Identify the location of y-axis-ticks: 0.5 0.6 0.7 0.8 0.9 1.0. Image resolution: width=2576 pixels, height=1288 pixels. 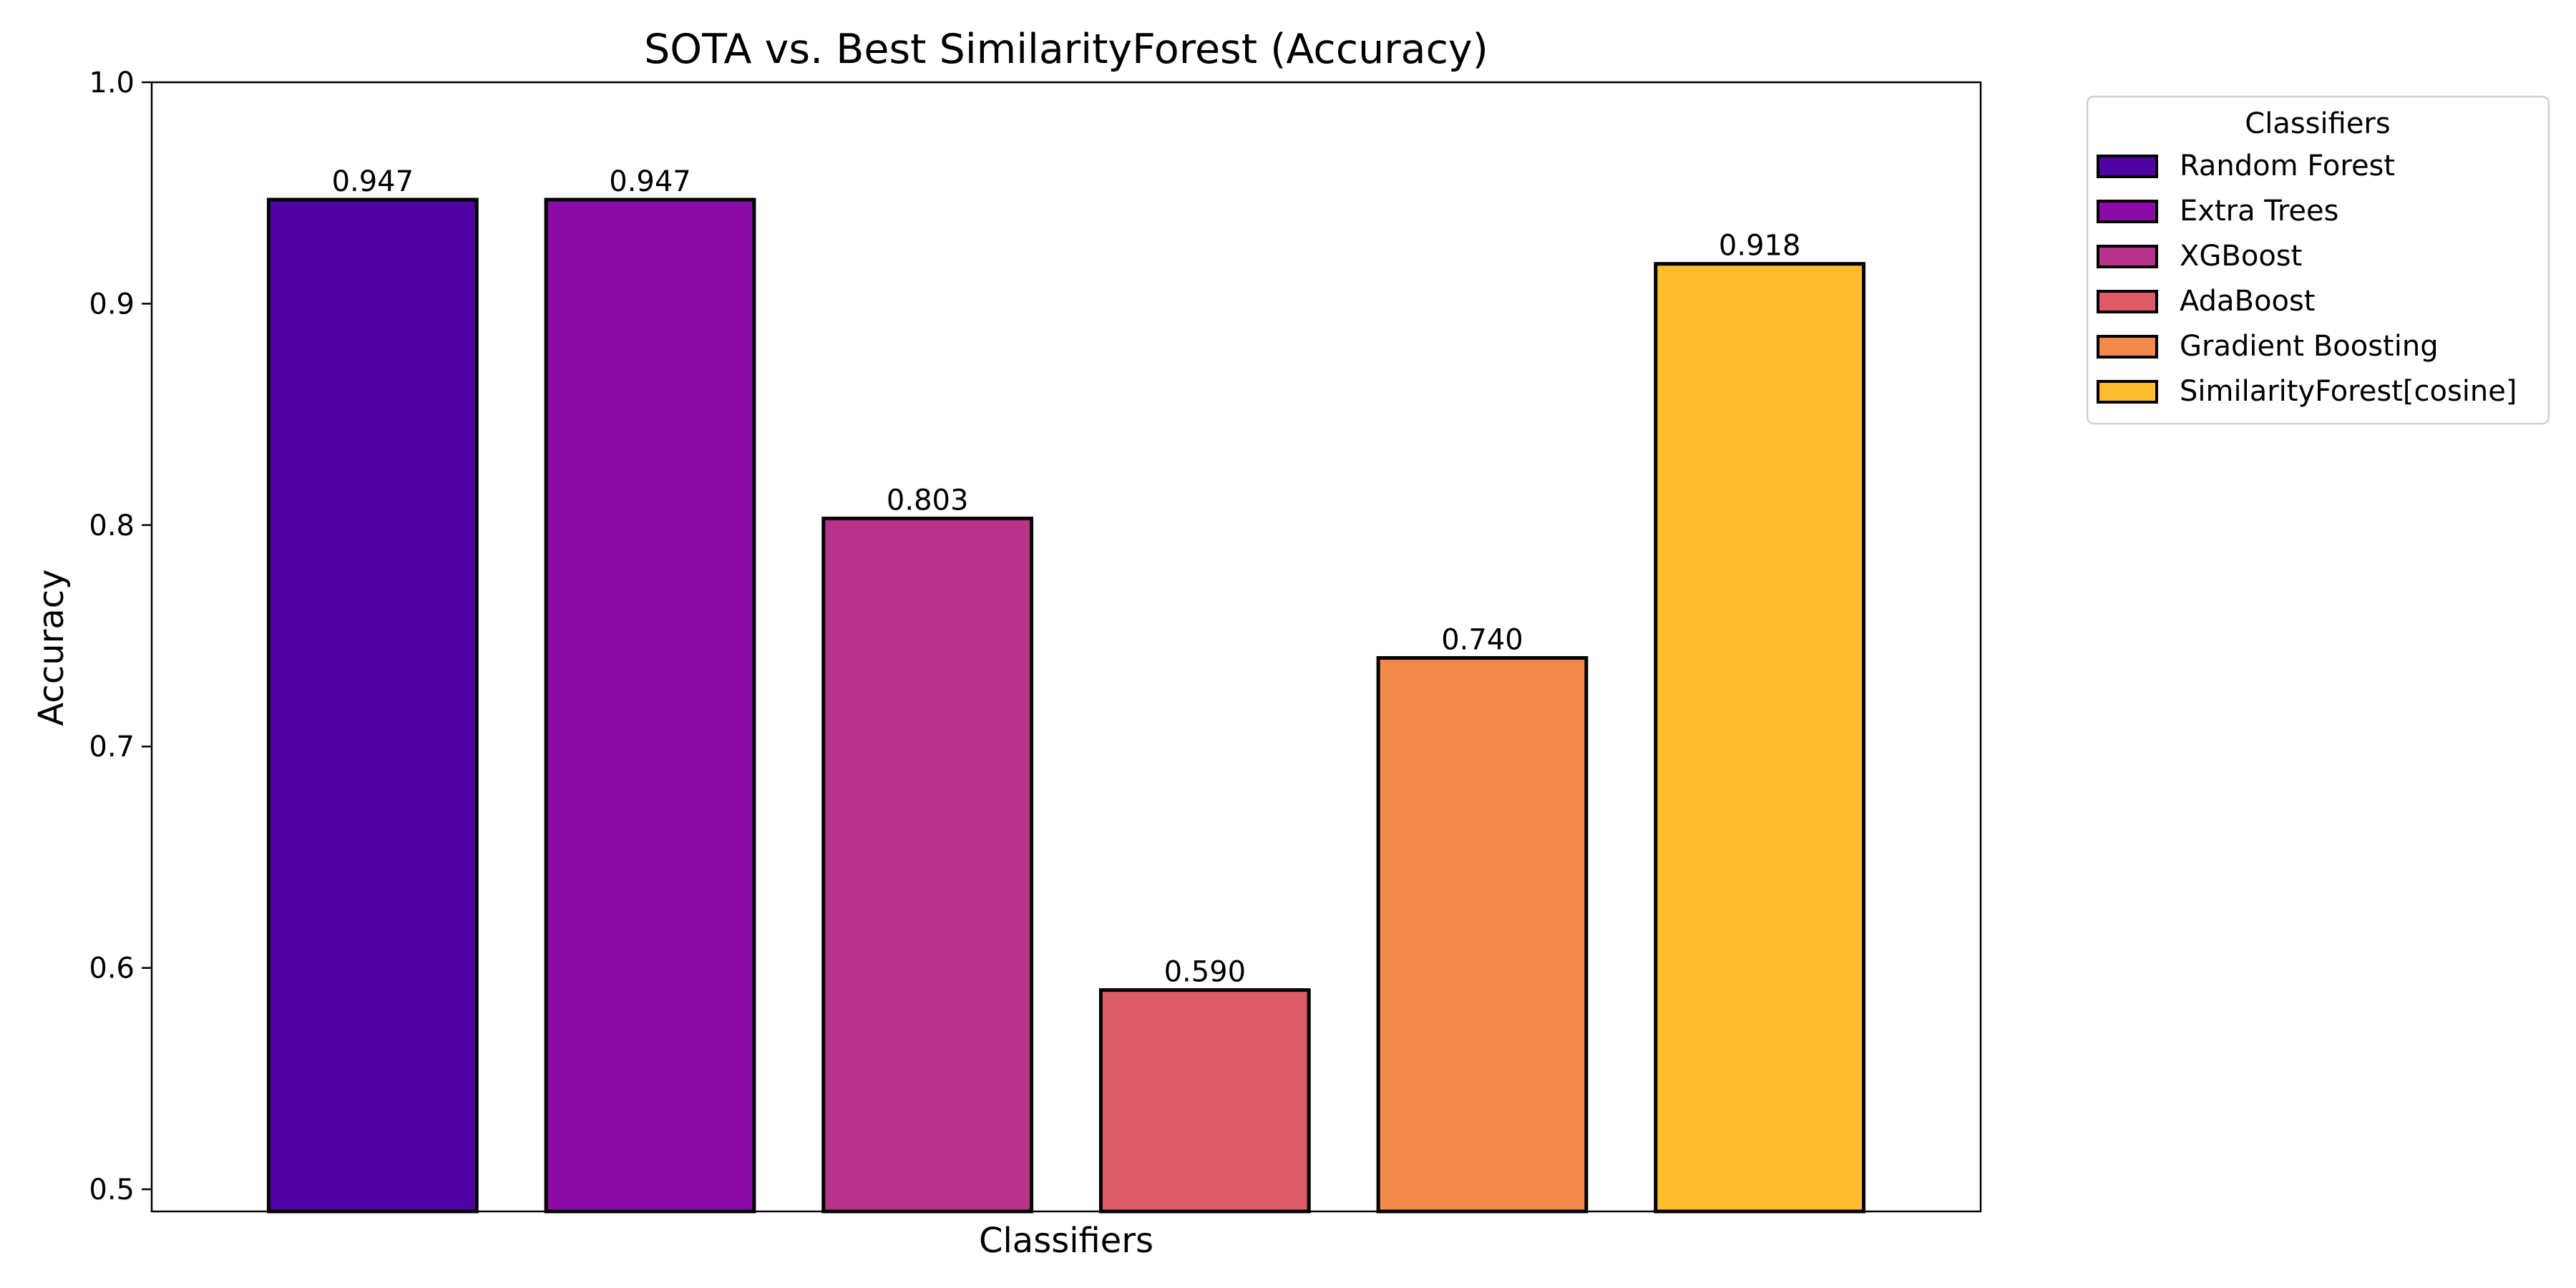
(120, 636).